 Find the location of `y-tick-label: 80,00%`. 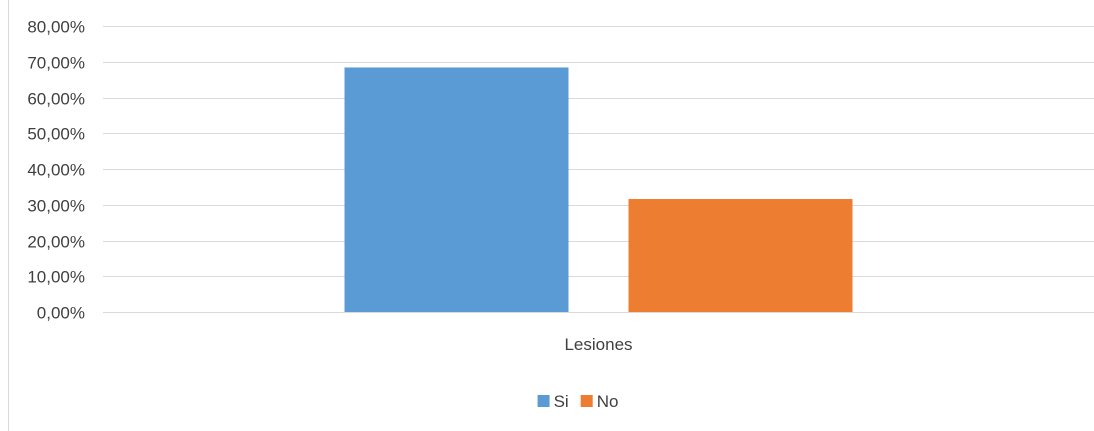

y-tick-label: 80,00% is located at coordinates (56, 27).